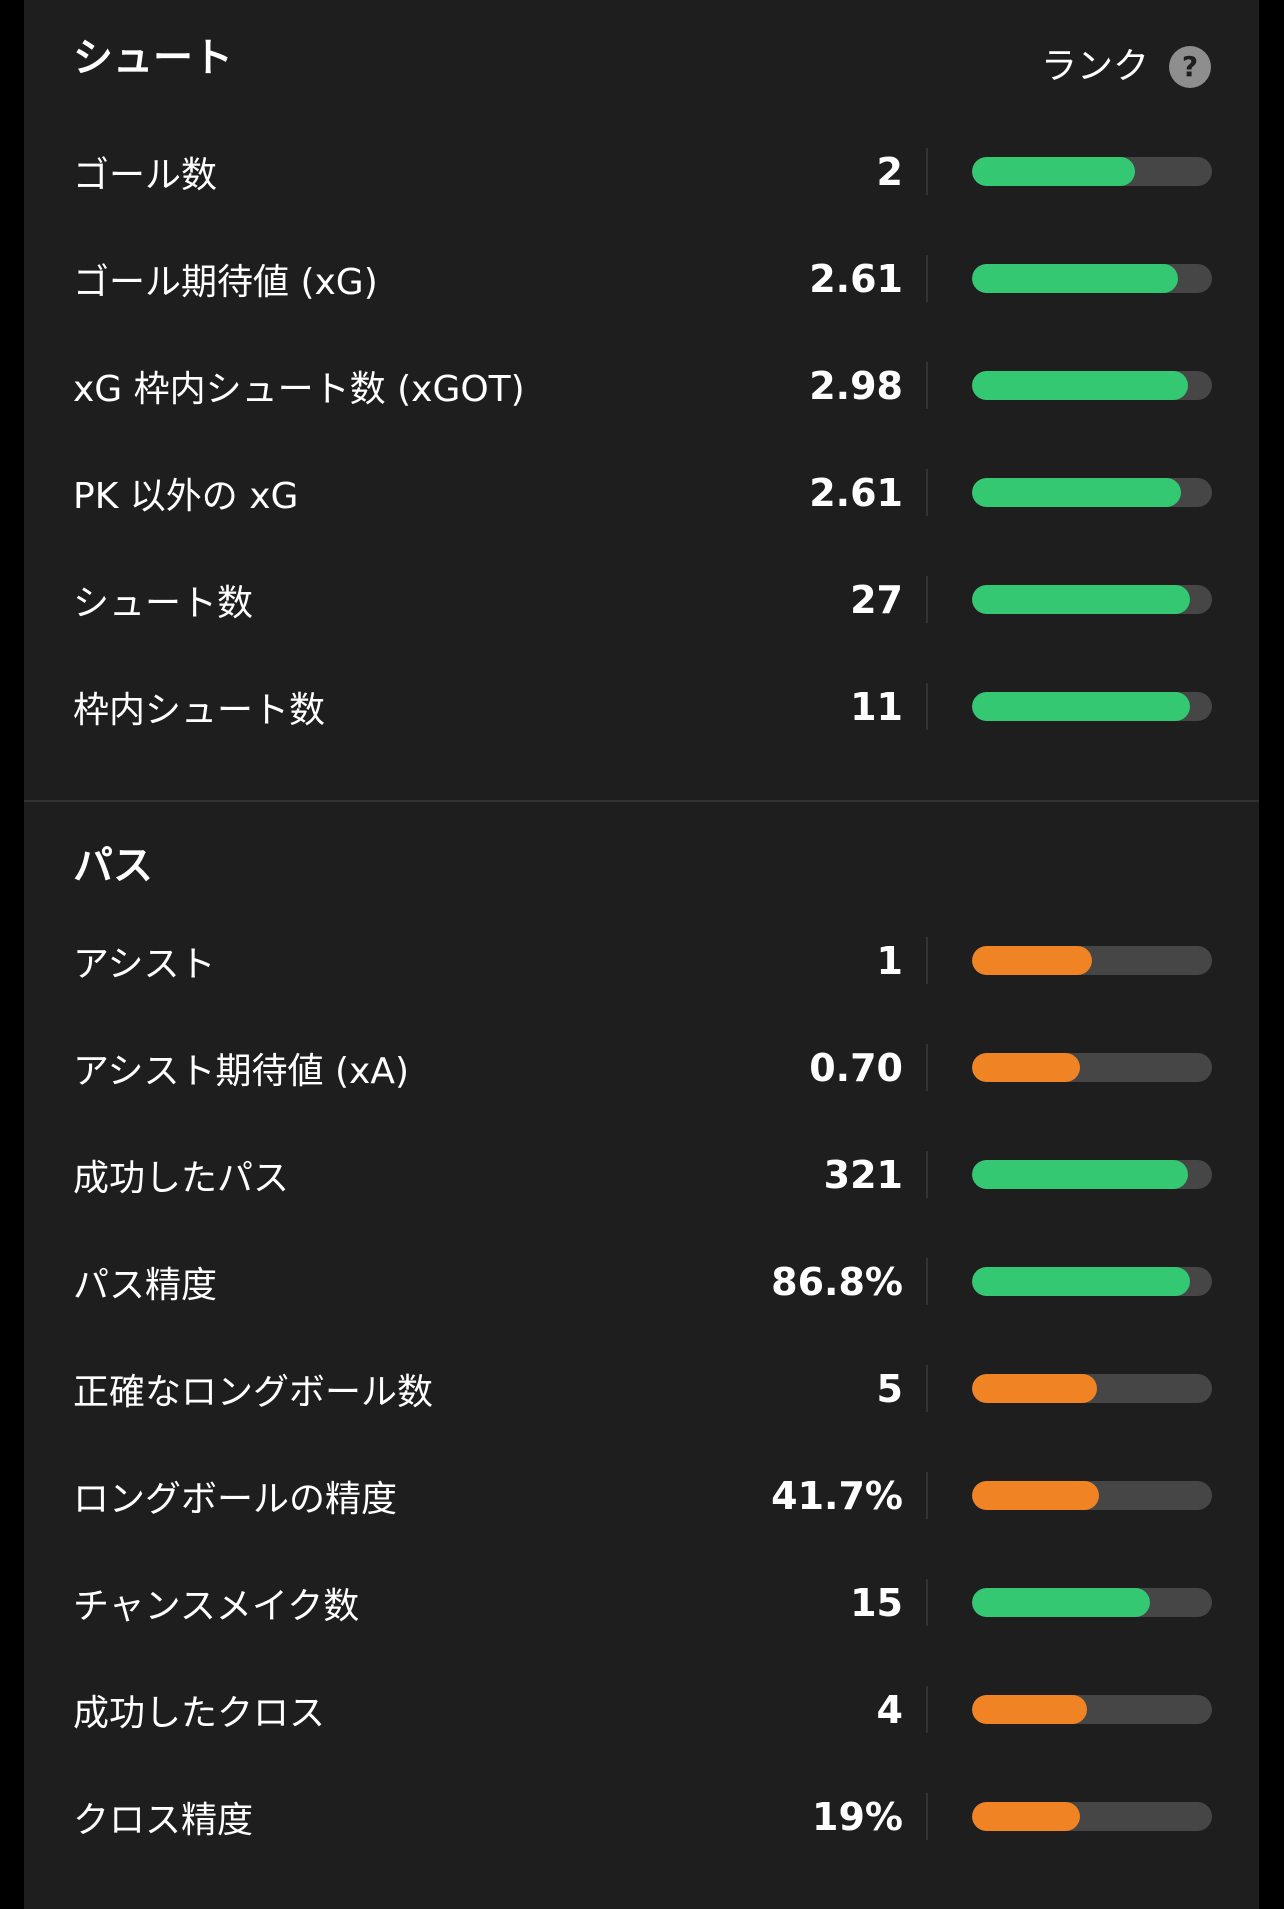 The width and height of the screenshot is (1284, 1909). What do you see at coordinates (641, 1281) in the screenshot?
I see `stat-row: パス精度 86.8%` at bounding box center [641, 1281].